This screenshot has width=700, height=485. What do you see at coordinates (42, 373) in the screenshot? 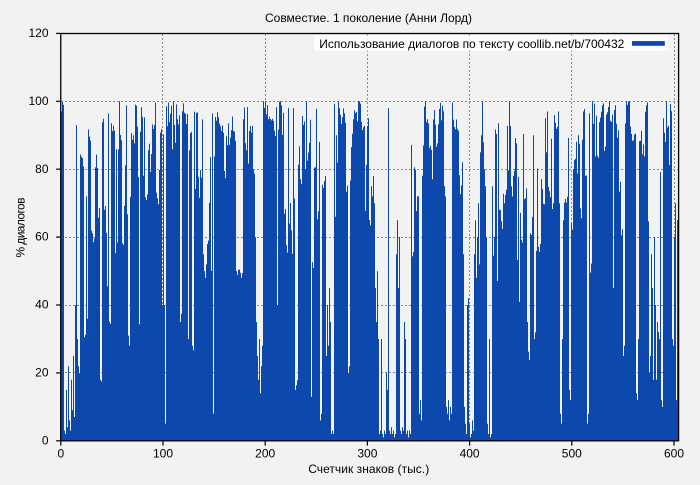
I see `svg-text: 20` at bounding box center [42, 373].